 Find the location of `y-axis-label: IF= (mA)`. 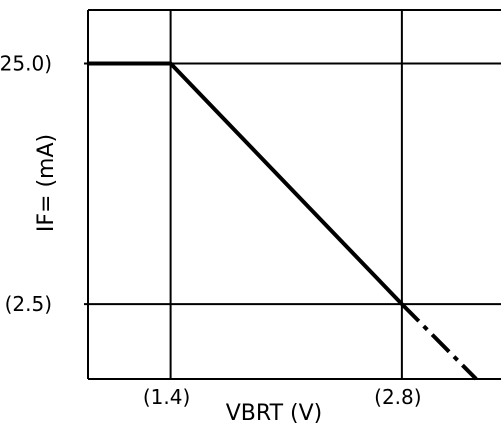

y-axis-label: IF= (mA) is located at coordinates (46, 183).